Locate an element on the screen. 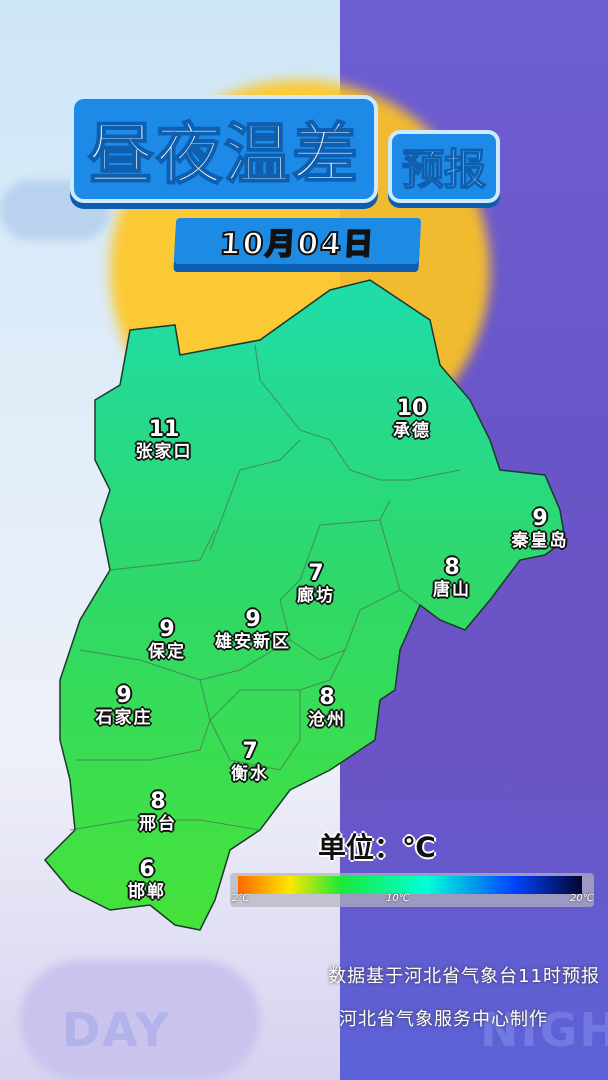 The height and width of the screenshot is (1080, 608). unit-label: 单位：℃ is located at coordinates (377, 847).